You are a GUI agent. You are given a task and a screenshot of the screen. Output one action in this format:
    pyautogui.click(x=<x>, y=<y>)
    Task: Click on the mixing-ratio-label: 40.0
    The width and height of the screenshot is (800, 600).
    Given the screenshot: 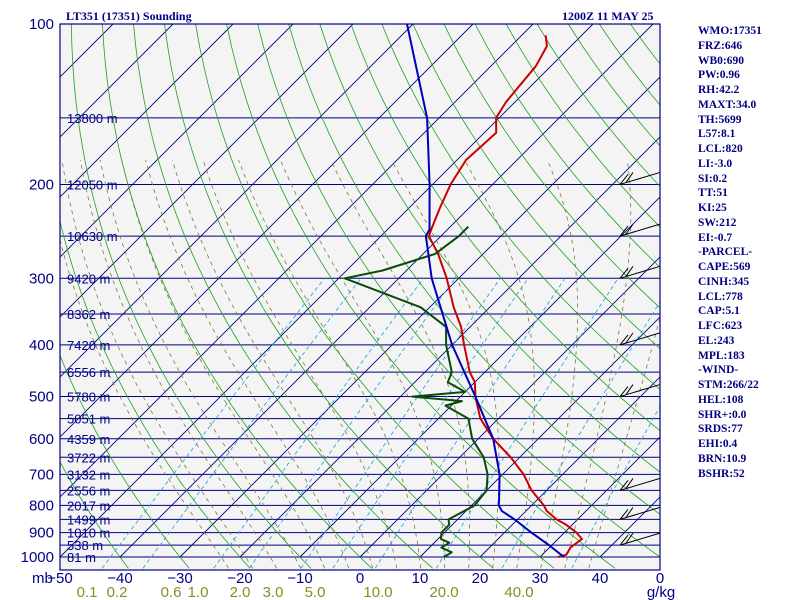 What is the action you would take?
    pyautogui.click(x=518, y=592)
    